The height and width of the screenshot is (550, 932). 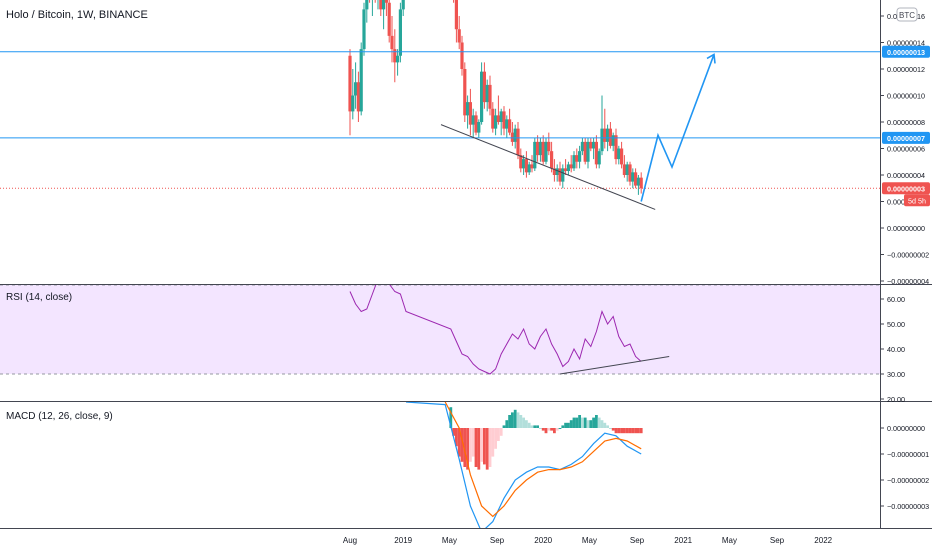 I want to click on rsi-legend: RSI (14, close), so click(x=39, y=297).